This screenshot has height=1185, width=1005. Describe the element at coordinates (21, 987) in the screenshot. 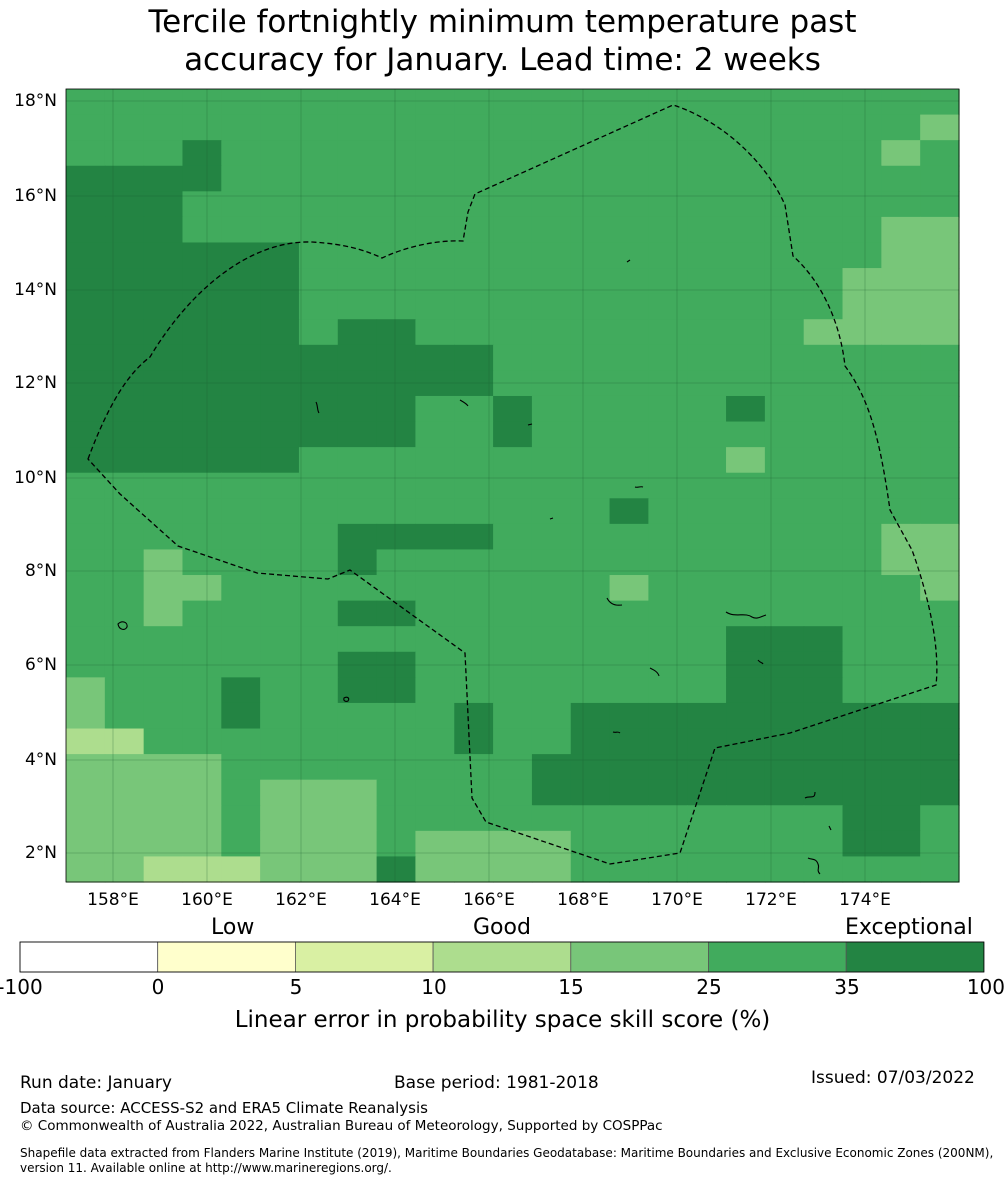

I see `colorbar-tick-label: -100` at that location.